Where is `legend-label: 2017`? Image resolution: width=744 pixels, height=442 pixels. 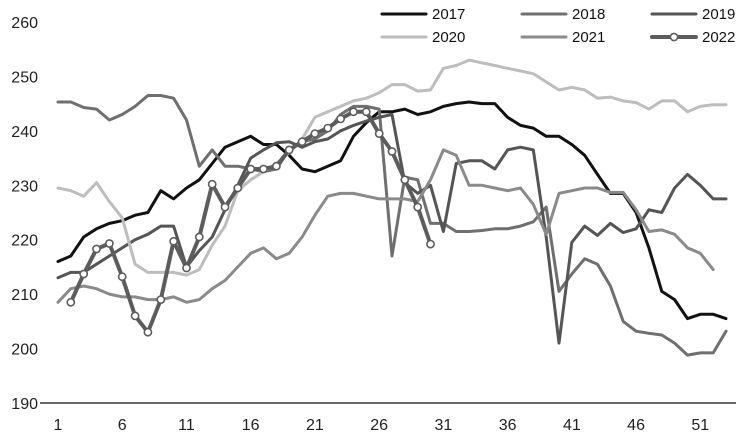 legend-label: 2017 is located at coordinates (448, 14).